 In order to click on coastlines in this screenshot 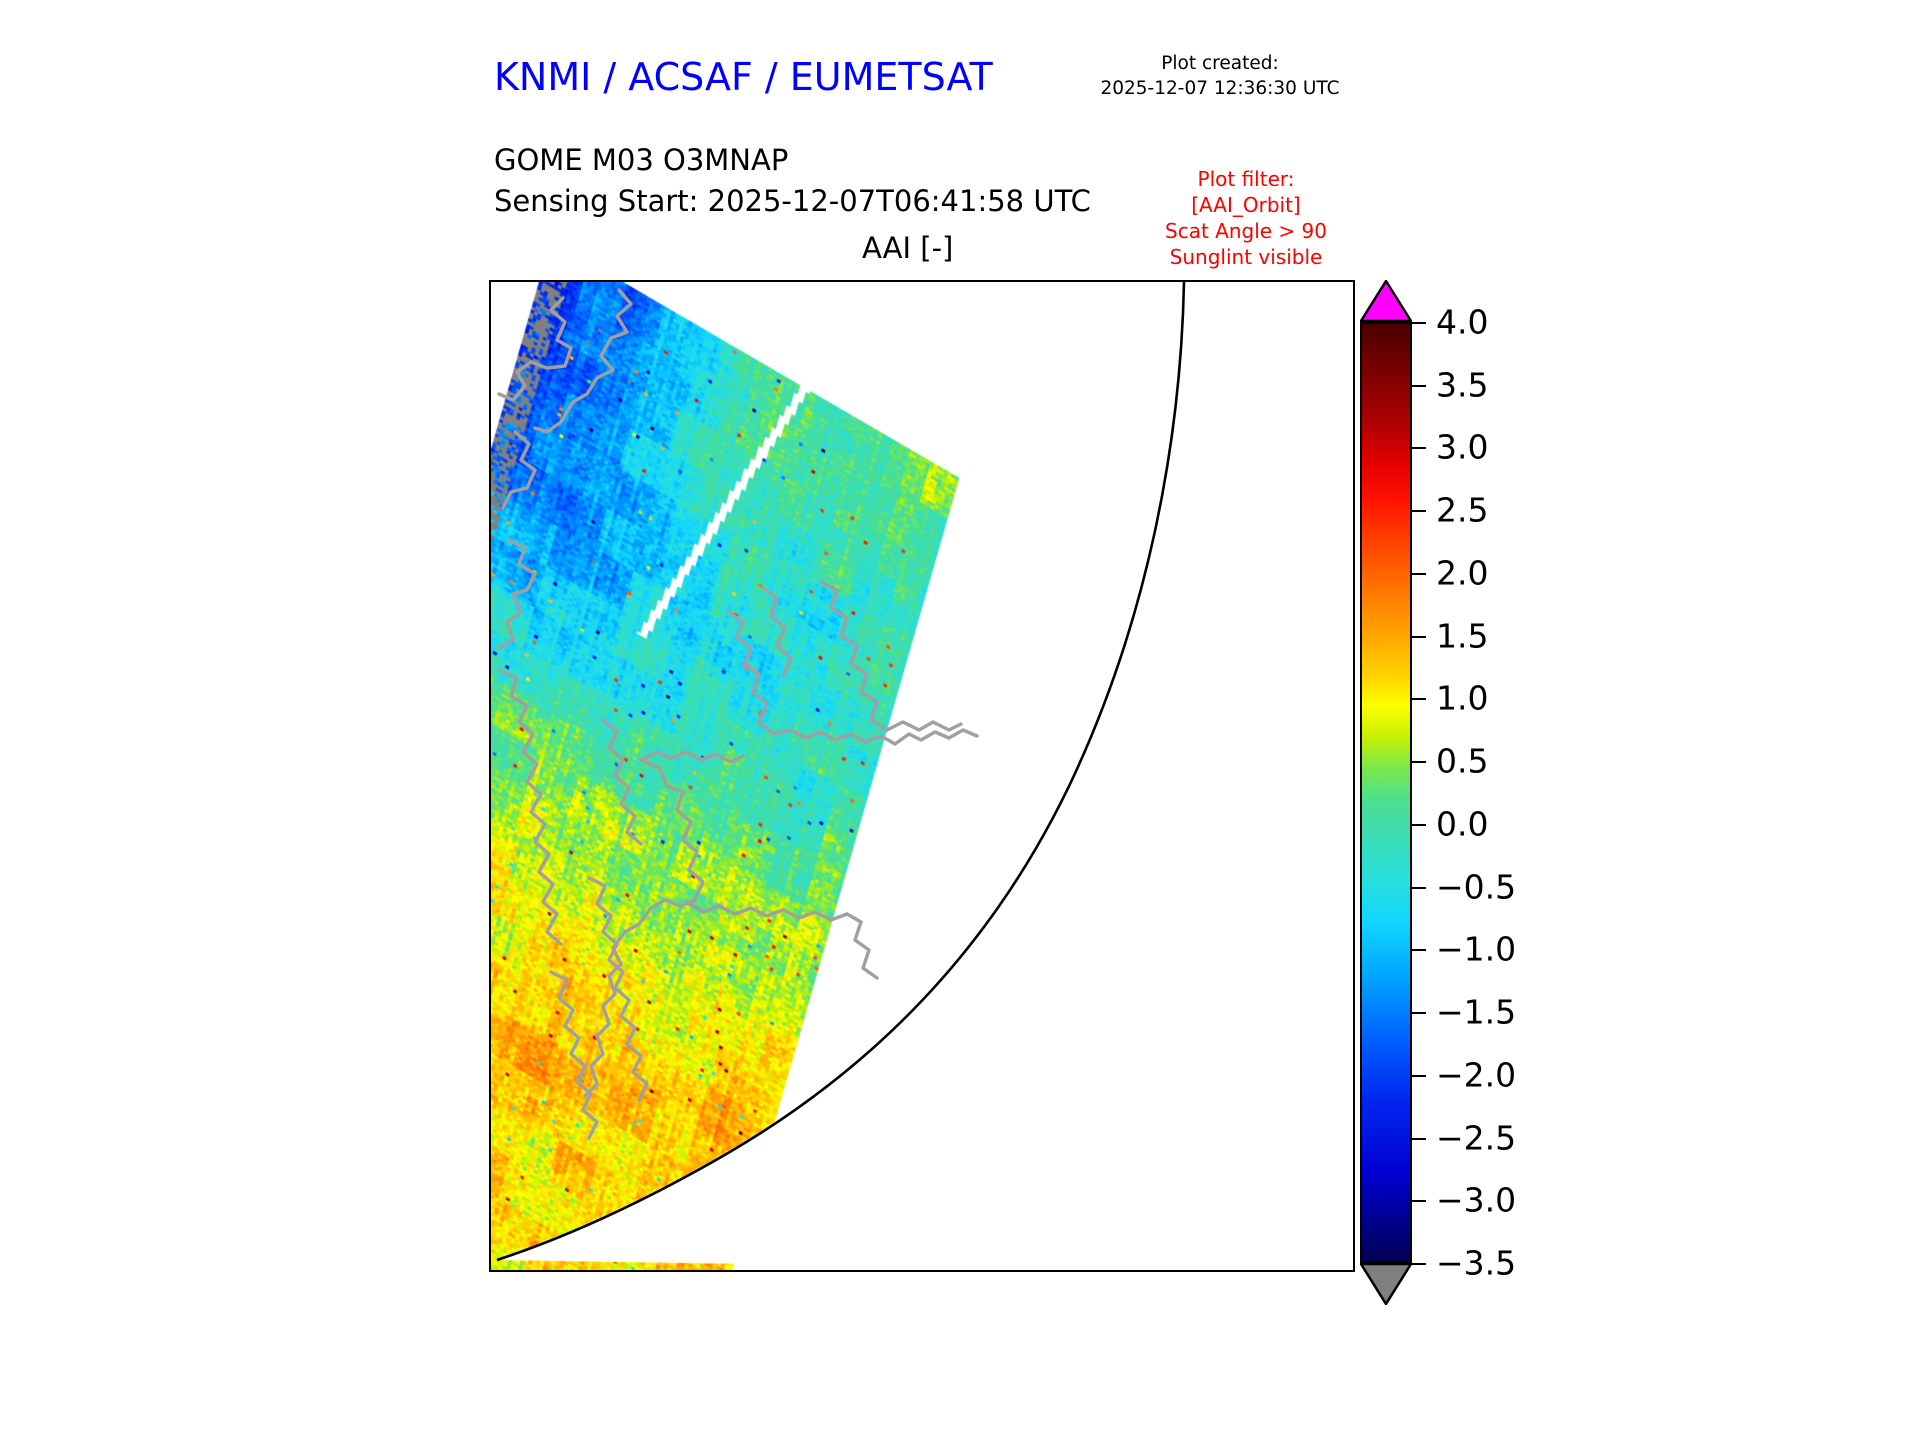, I will do `click(738, 714)`.